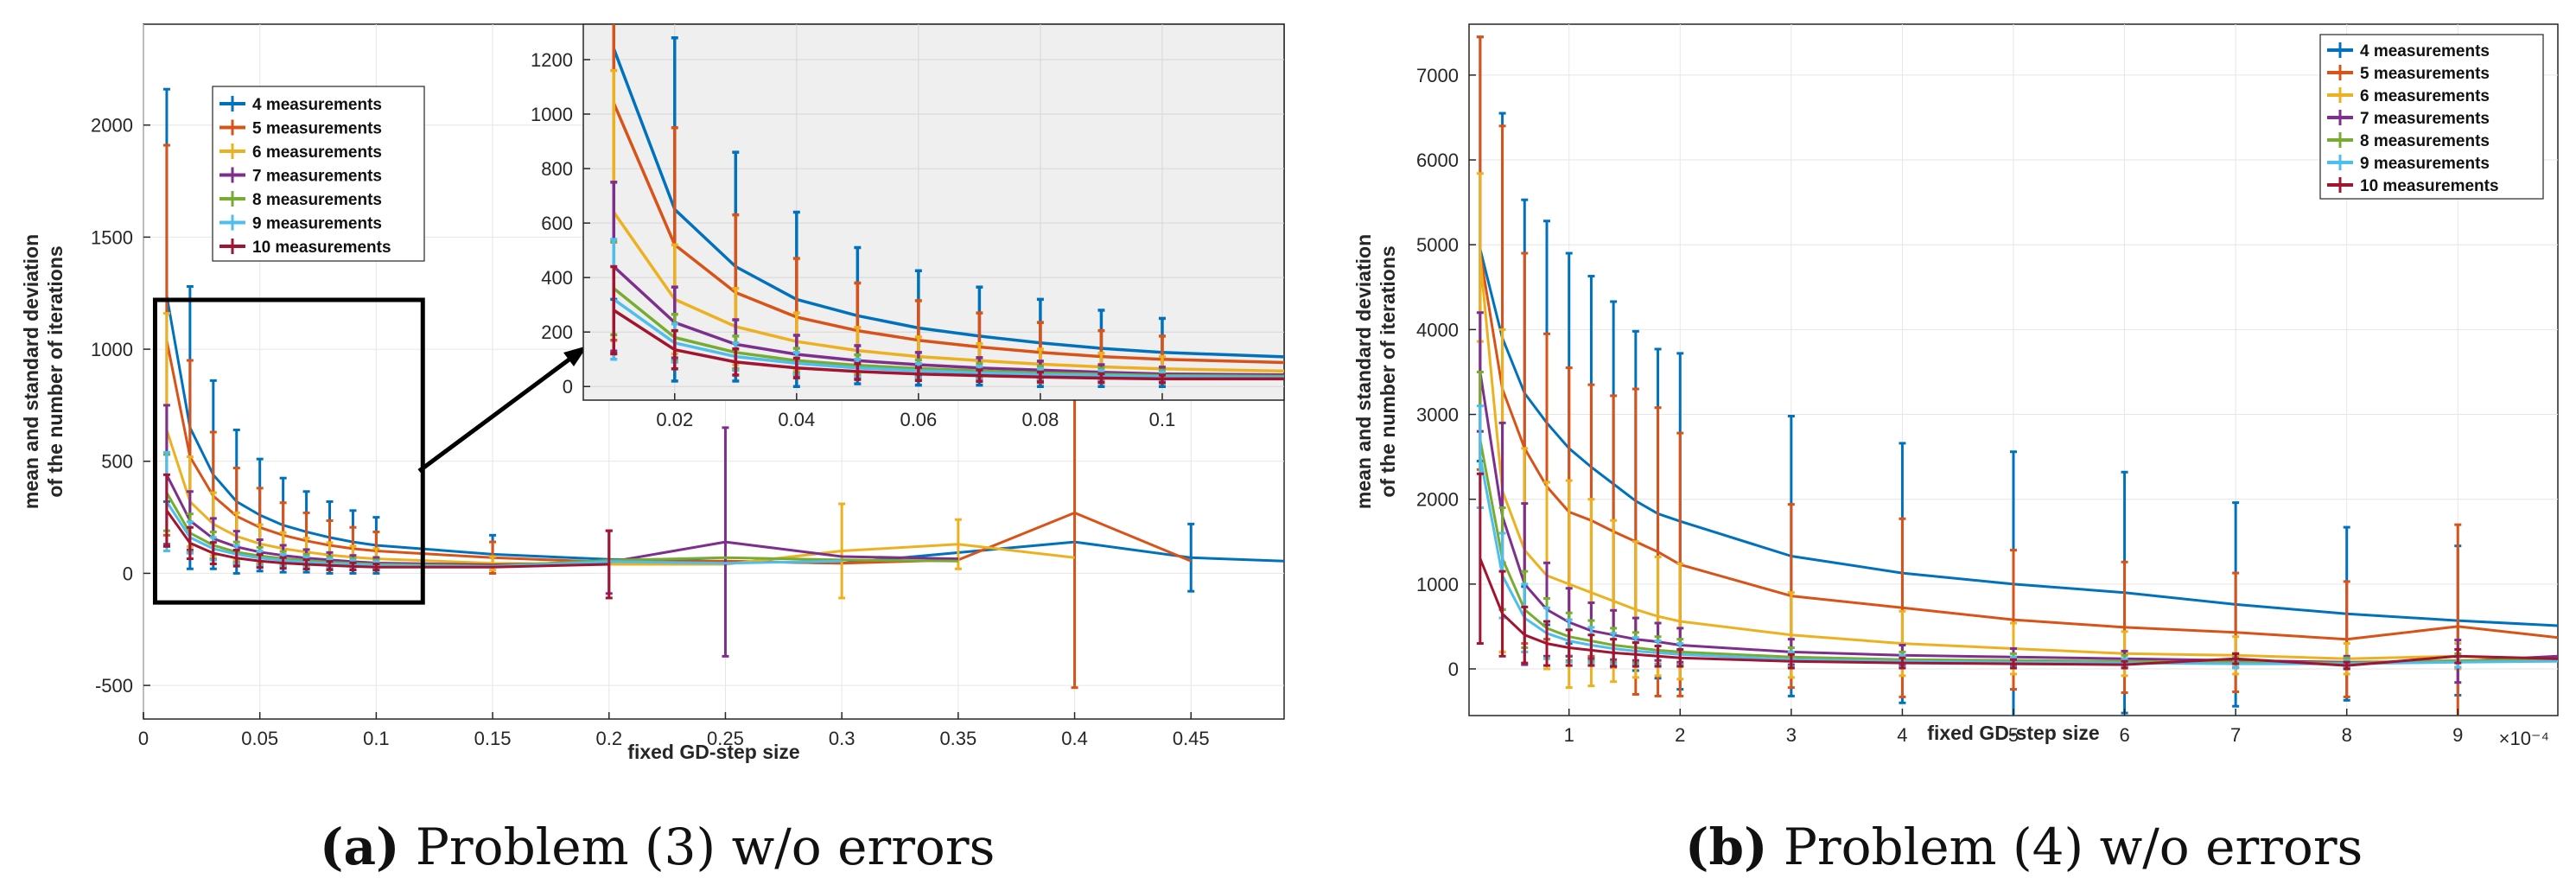  What do you see at coordinates (557, 223) in the screenshot?
I see `inset-y-tick-label: 600` at bounding box center [557, 223].